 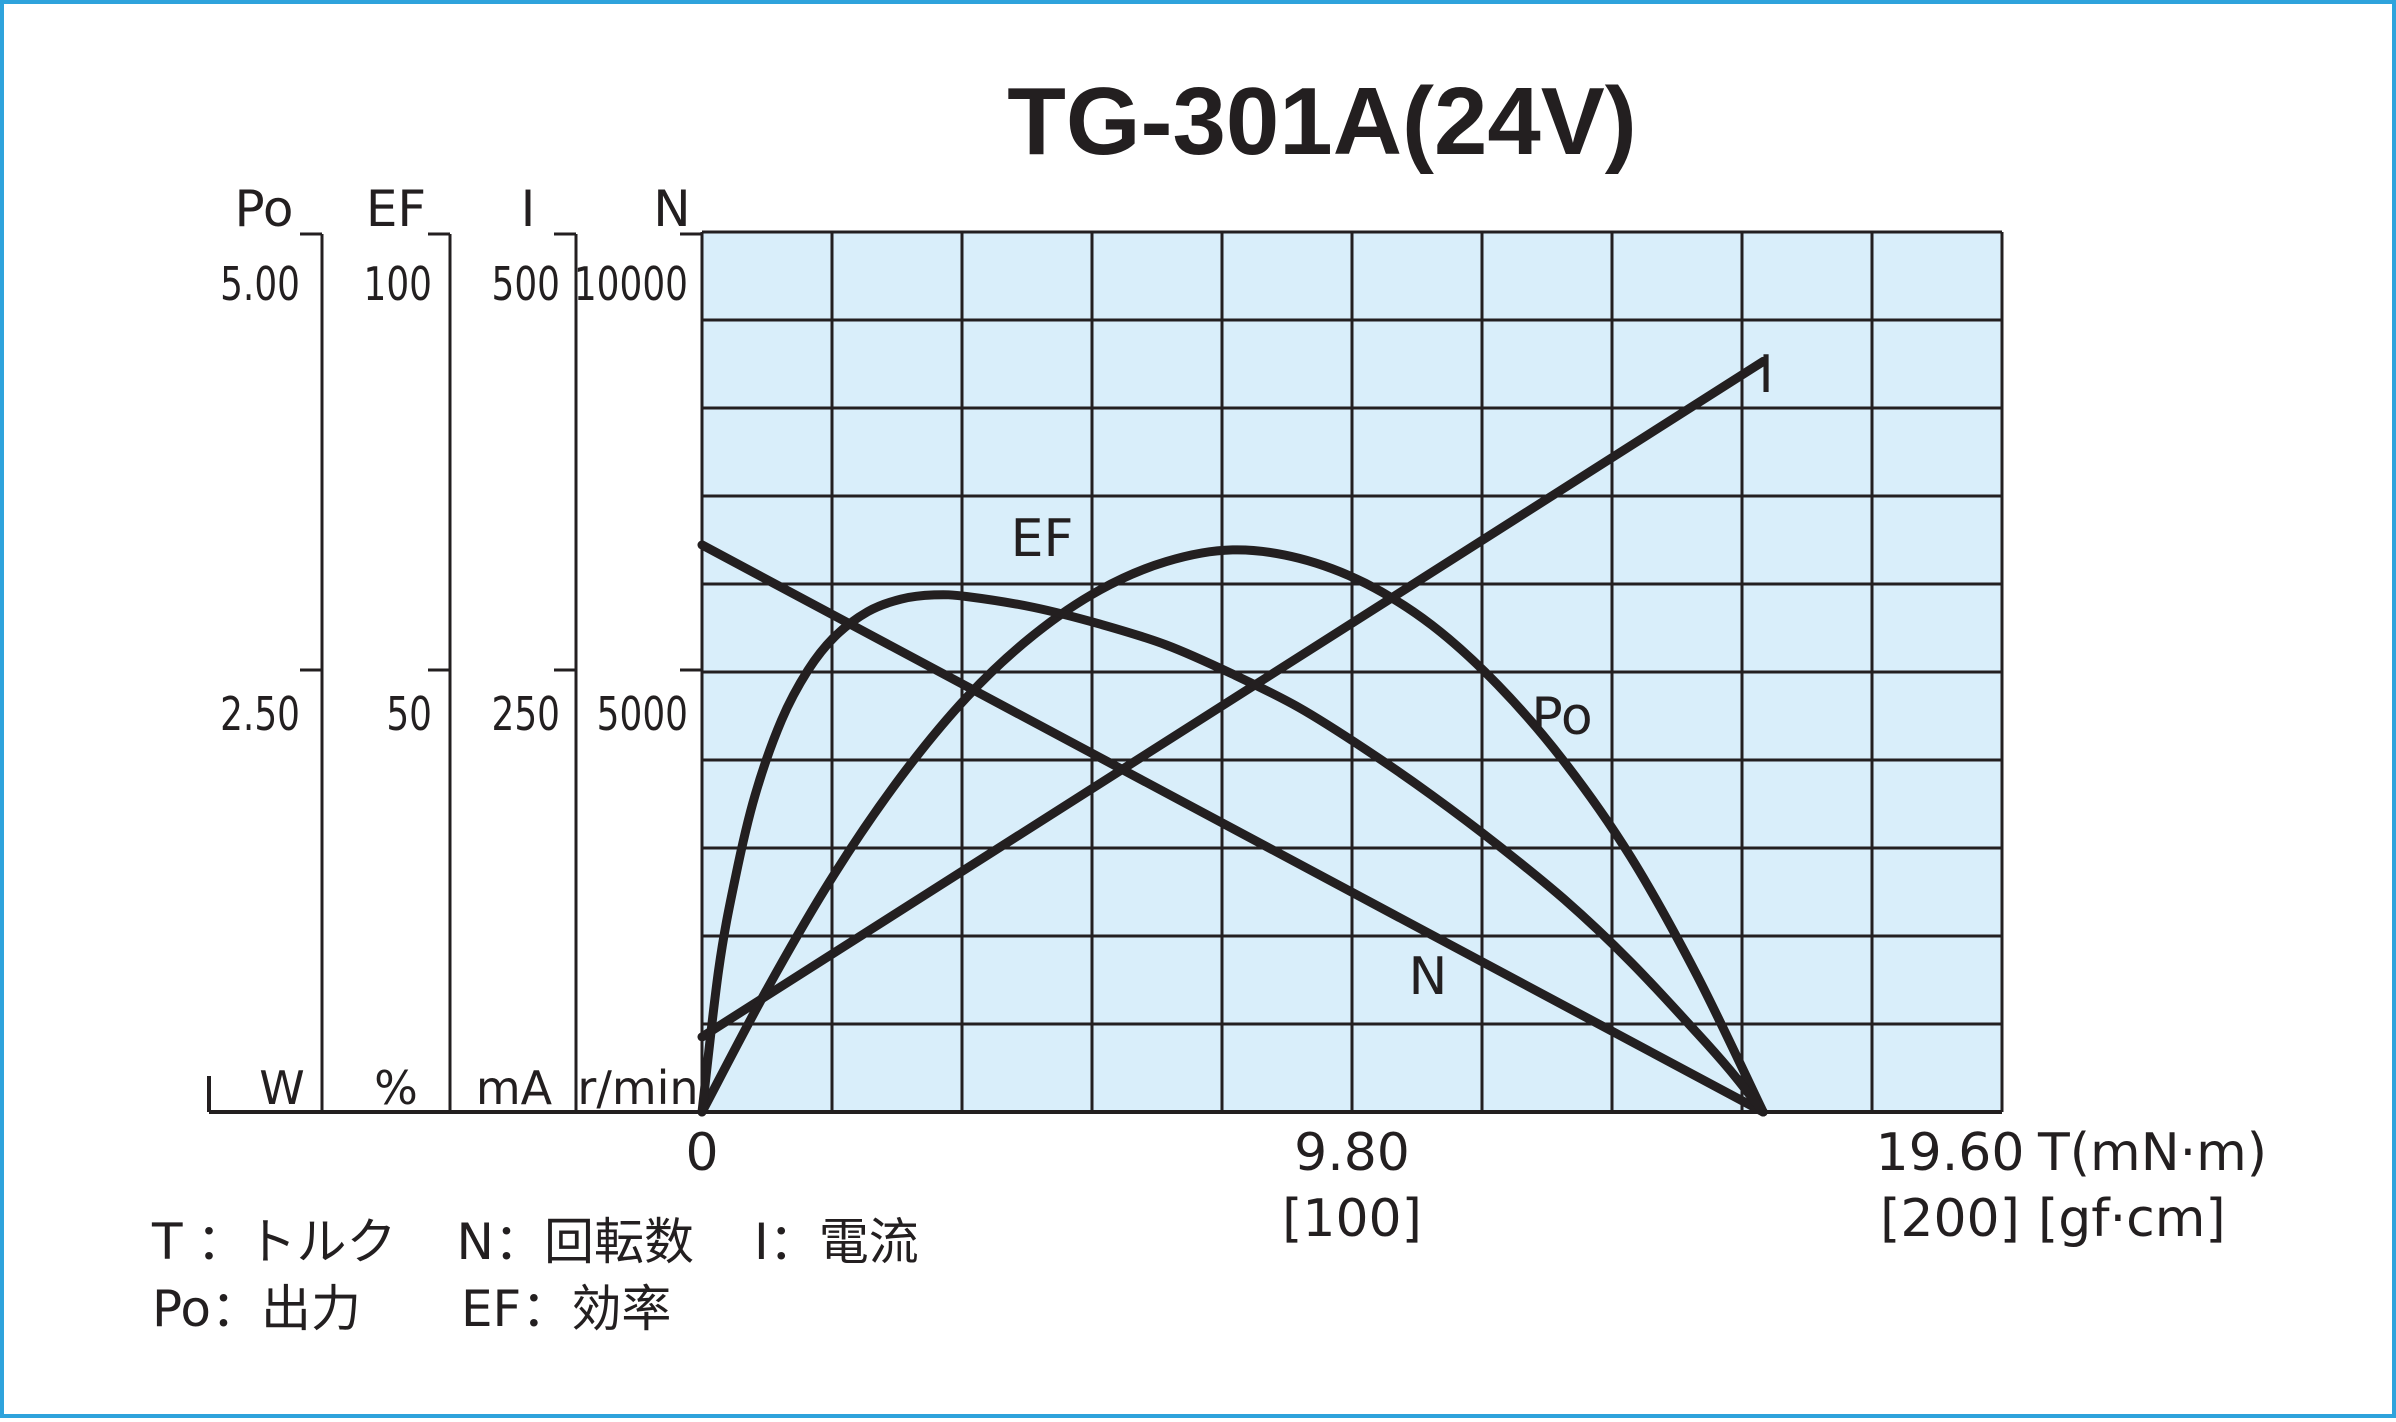 I want to click on y-axis-name-n: N, so click(x=671, y=209).